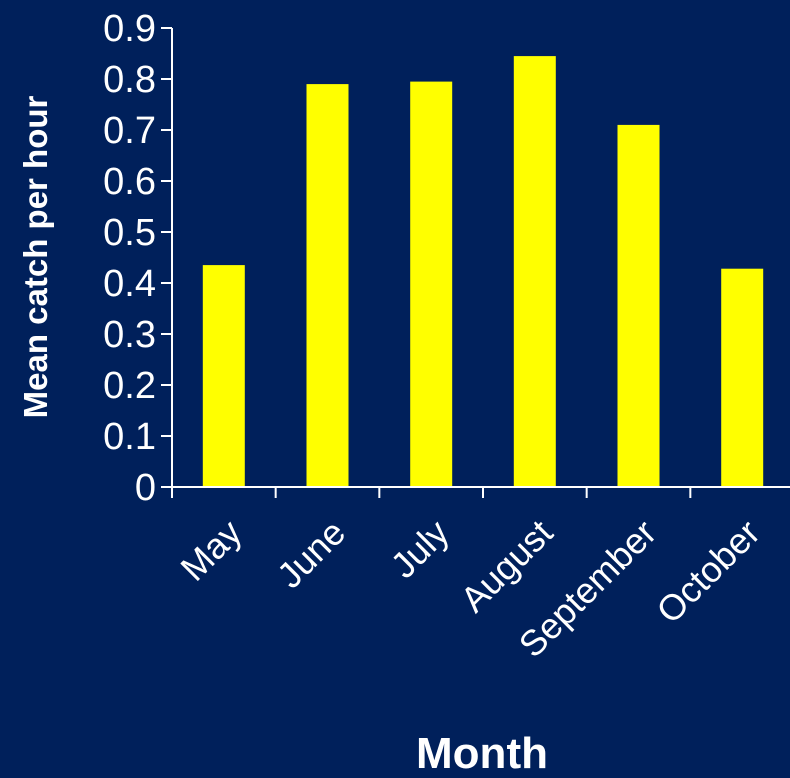 This screenshot has width=790, height=778. I want to click on x-tick-label-june: June, so click(311, 554).